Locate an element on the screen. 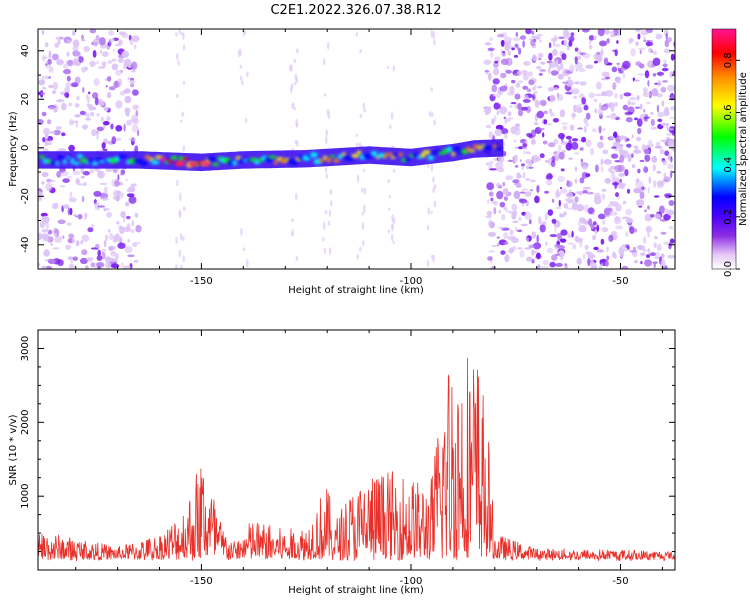 The image size is (750, 600). colorbar-label: Normalized spectral amplitude is located at coordinates (743, 149).